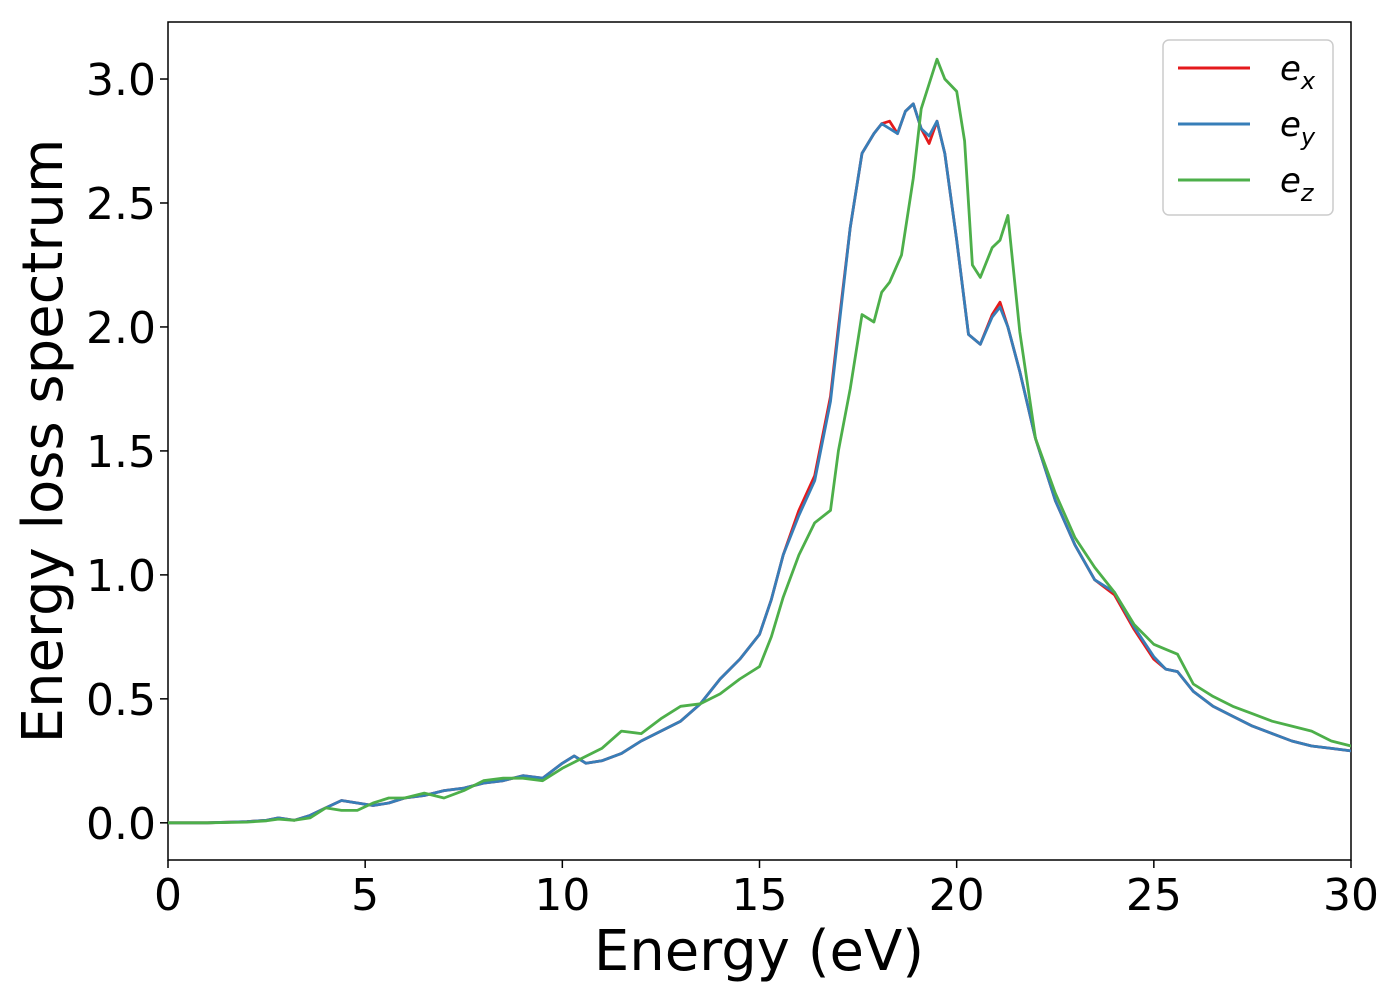 This screenshot has width=1400, height=1000. Describe the element at coordinates (1351, 895) in the screenshot. I see `x-tick-label: 30` at that location.